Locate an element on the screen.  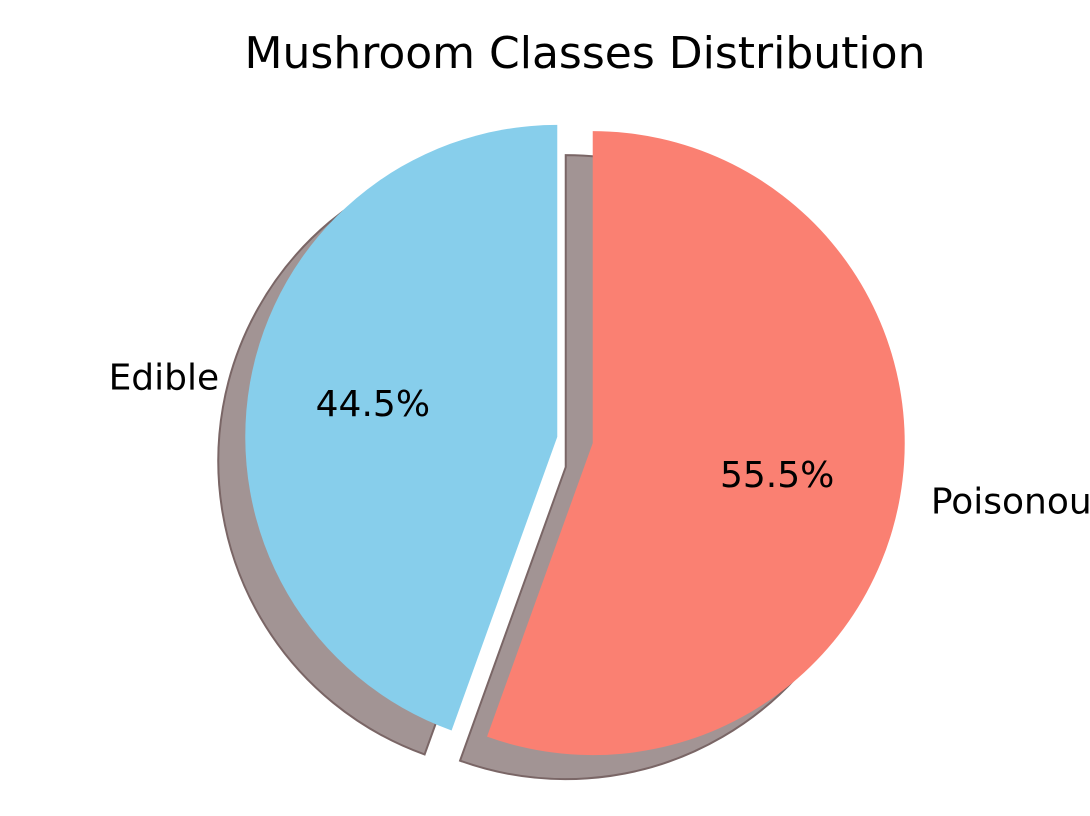
slice-label-poisonous: Poisonous is located at coordinates (1010, 502).